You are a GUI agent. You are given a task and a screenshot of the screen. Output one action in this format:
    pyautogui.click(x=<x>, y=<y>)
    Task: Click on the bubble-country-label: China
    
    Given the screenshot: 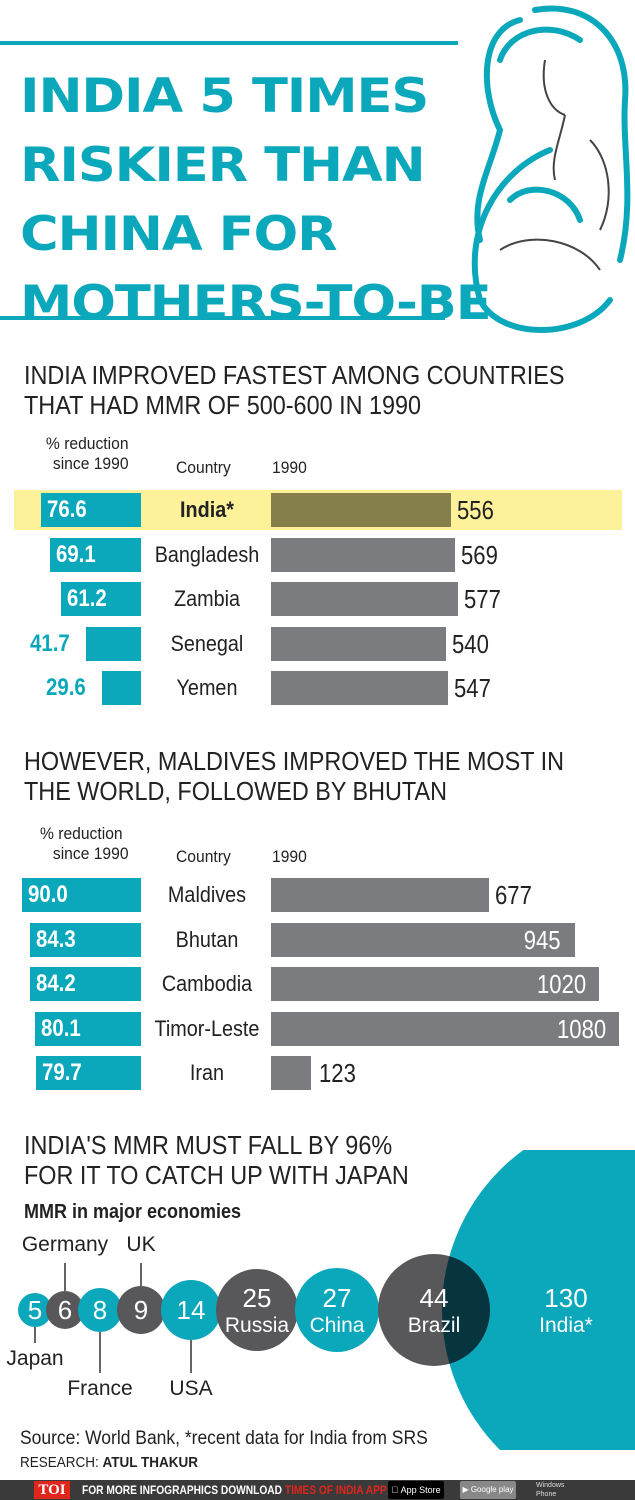 What is the action you would take?
    pyautogui.click(x=337, y=1325)
    